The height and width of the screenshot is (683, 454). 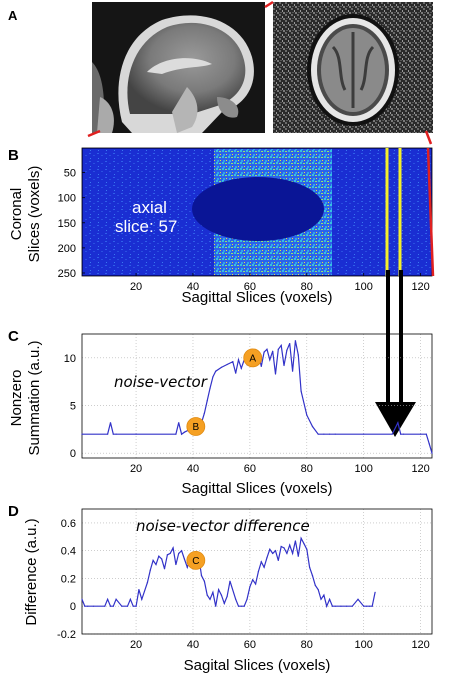 I want to click on arrow-head, so click(x=395, y=419).